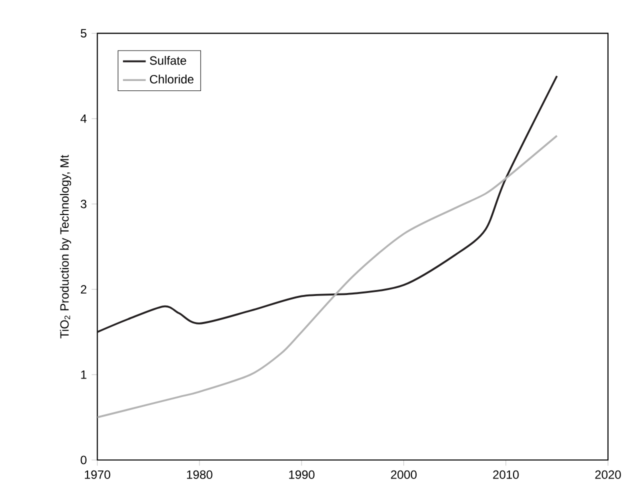 This screenshot has width=640, height=504. Describe the element at coordinates (66, 246) in the screenshot. I see `y-axis-title: TiO$_{2}$ Production by Technology, Mt` at that location.